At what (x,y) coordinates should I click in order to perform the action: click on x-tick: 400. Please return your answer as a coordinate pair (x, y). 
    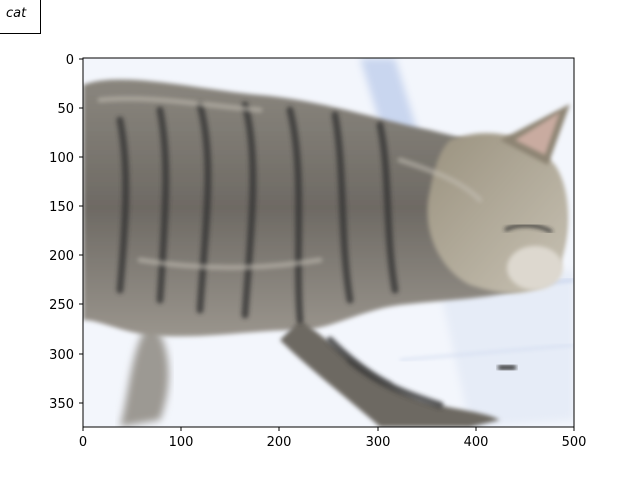
    Looking at the image, I should click on (476, 438).